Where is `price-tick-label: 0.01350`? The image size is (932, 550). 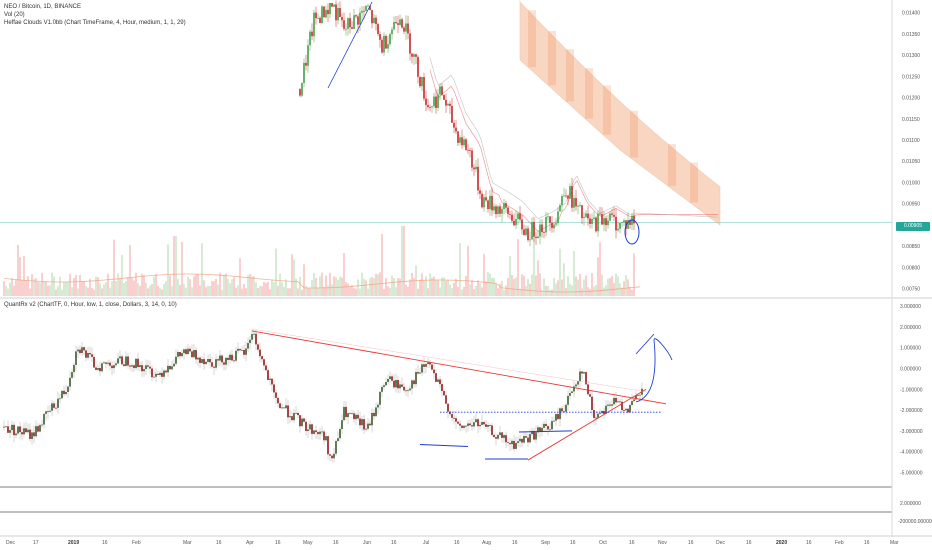 price-tick-label: 0.01350 is located at coordinates (911, 35).